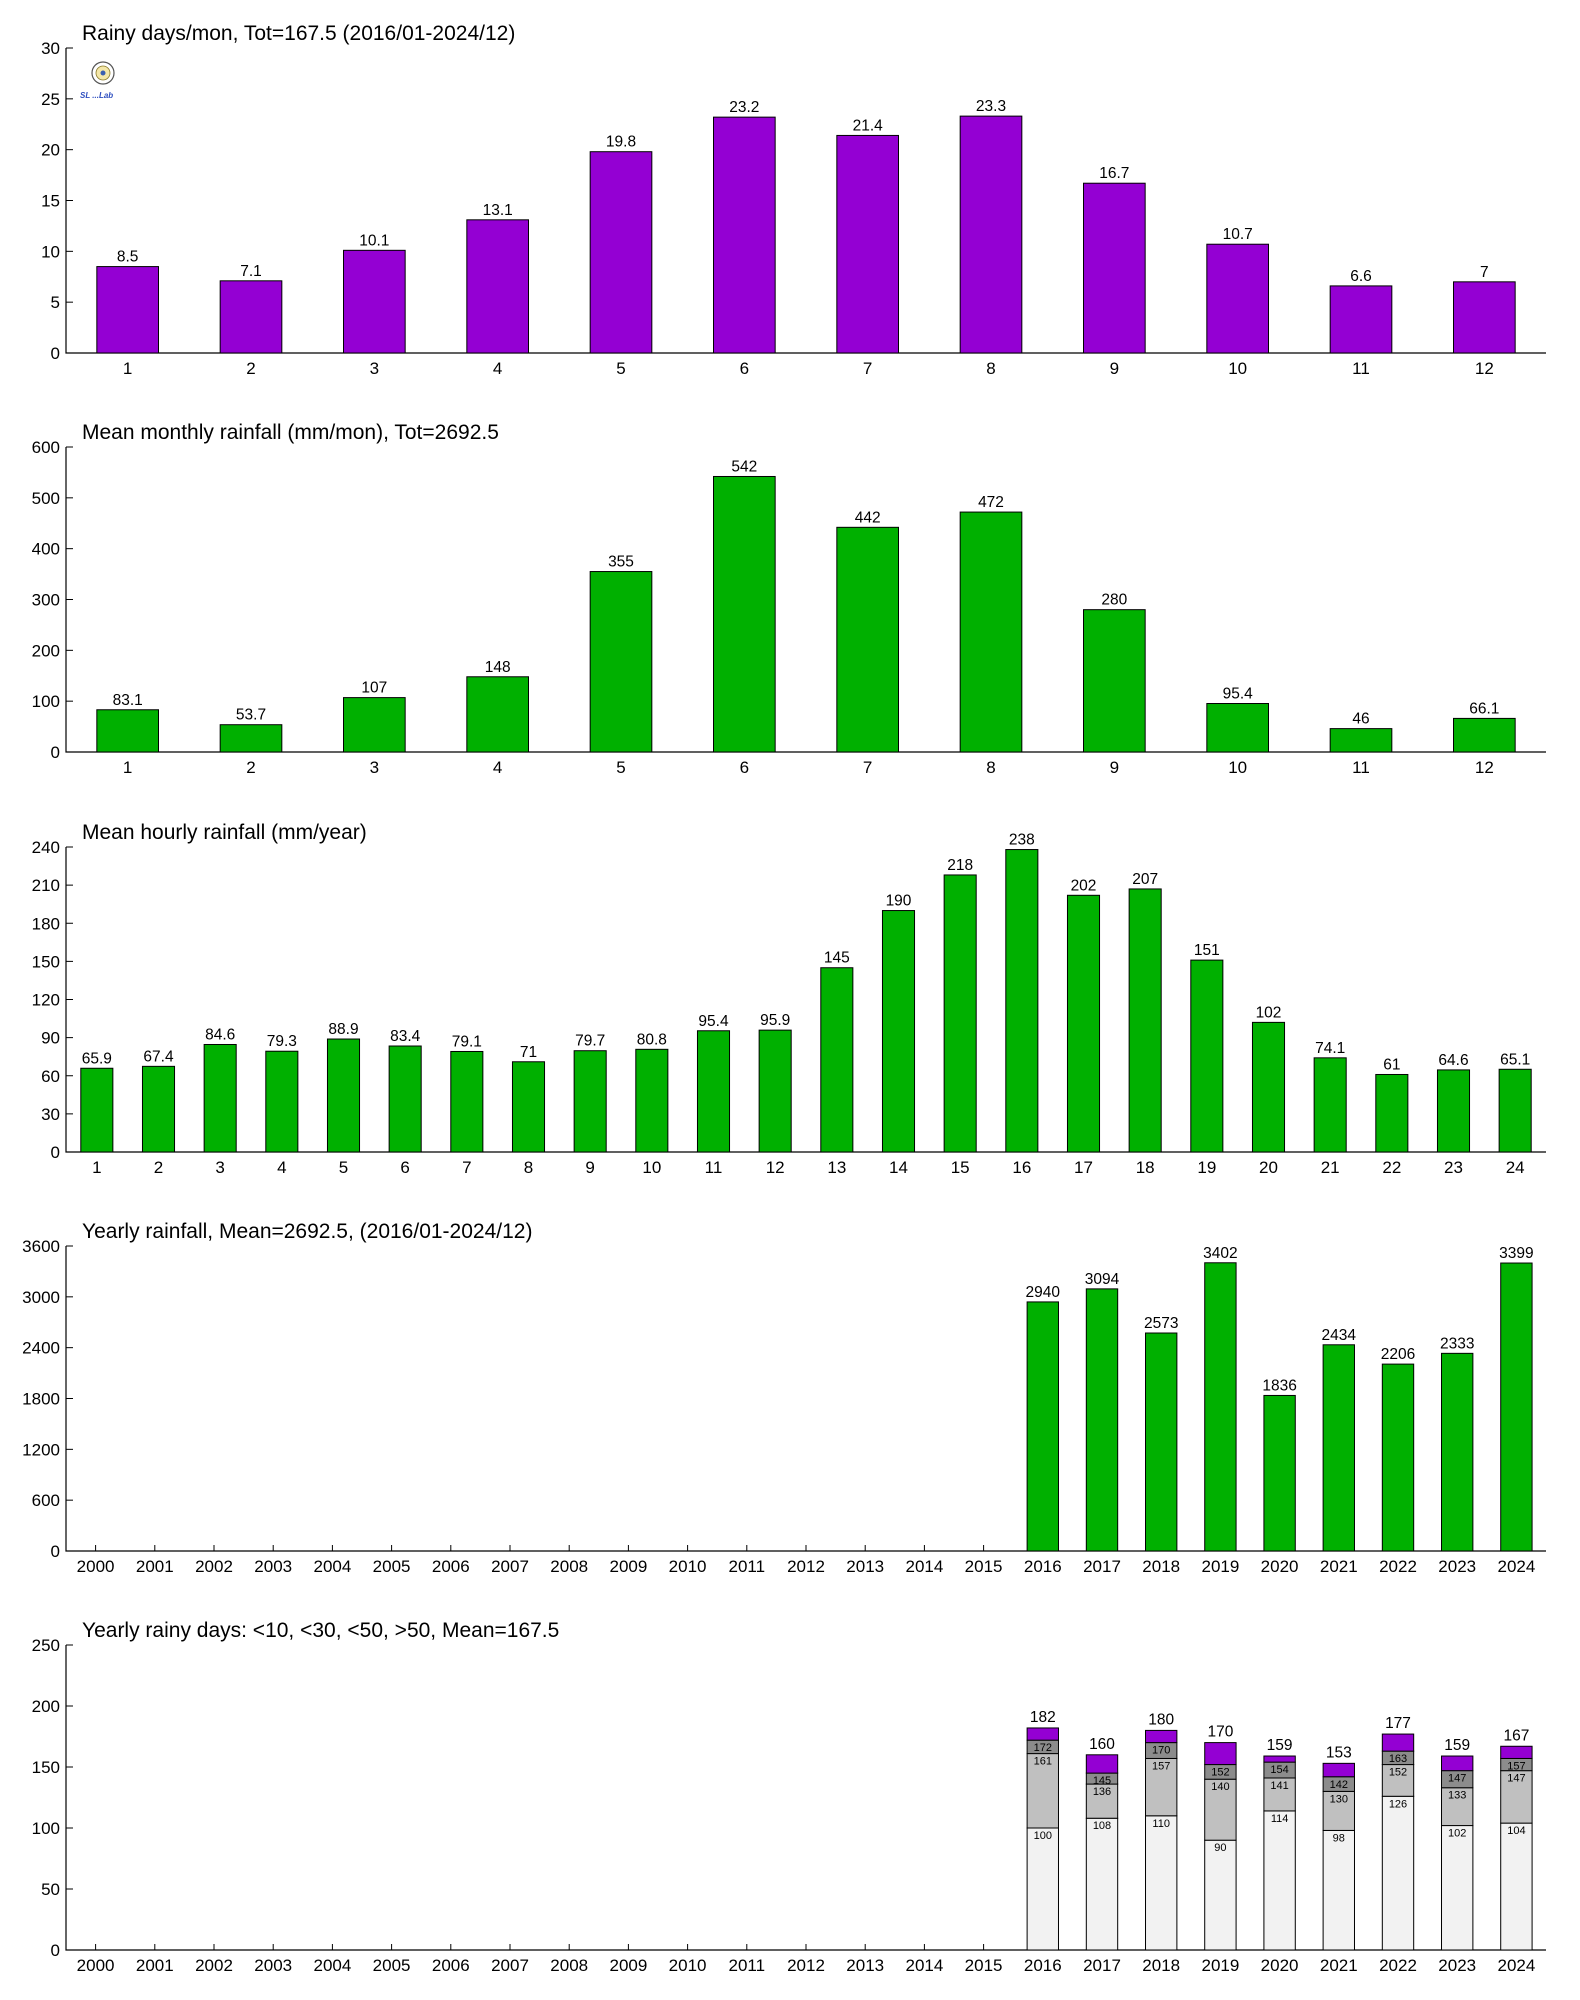  What do you see at coordinates (1102, 1744) in the screenshot?
I see `stack-total-label: 160` at bounding box center [1102, 1744].